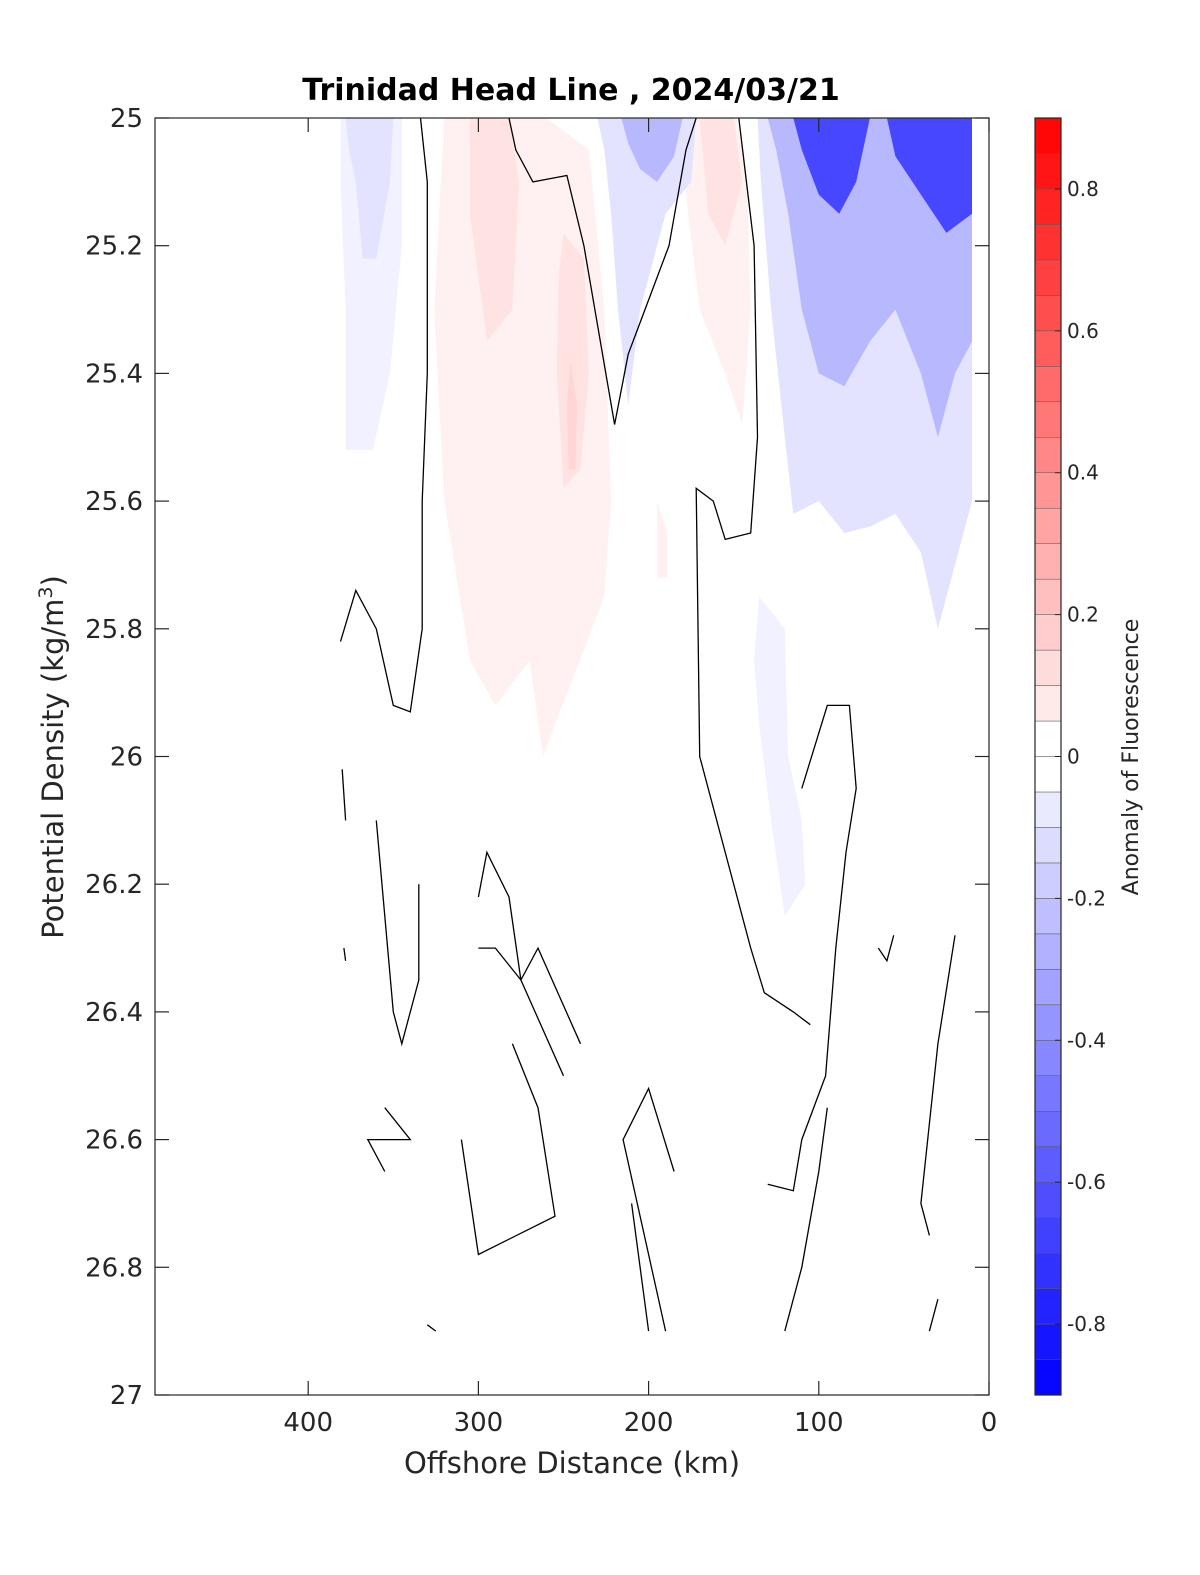 This screenshot has width=1200, height=1575. Describe the element at coordinates (780, 756) in the screenshot. I see `fill-region-neg-deep` at that location.